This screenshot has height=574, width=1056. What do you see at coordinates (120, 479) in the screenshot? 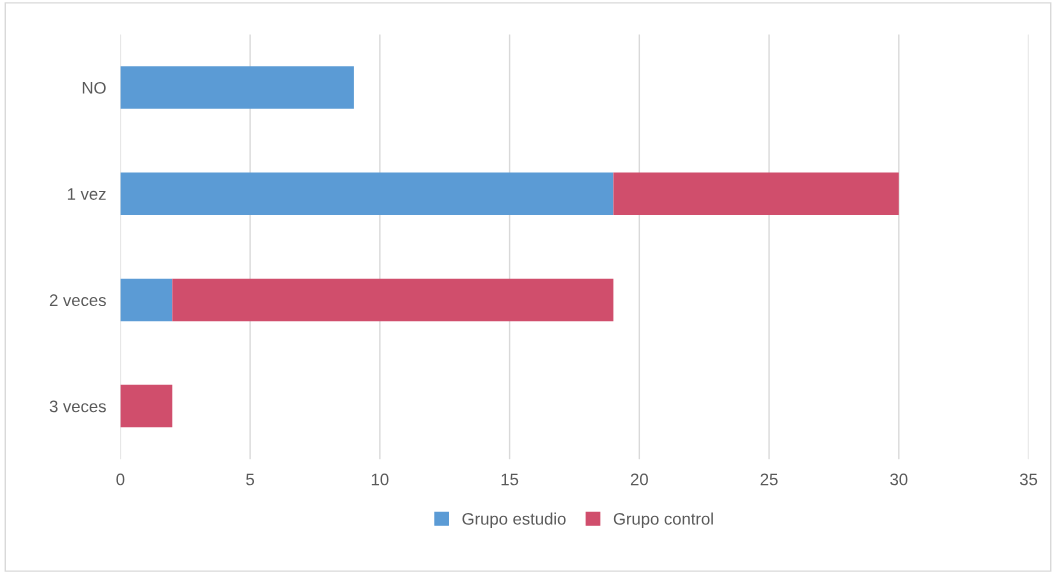
I see `x-tick-label: 0` at bounding box center [120, 479].